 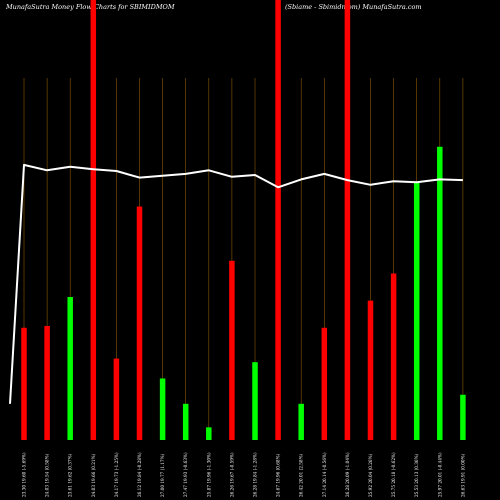 I want to click on x-tick-label: 26.28 20.09 (-1.04%), so click(x=347, y=474).